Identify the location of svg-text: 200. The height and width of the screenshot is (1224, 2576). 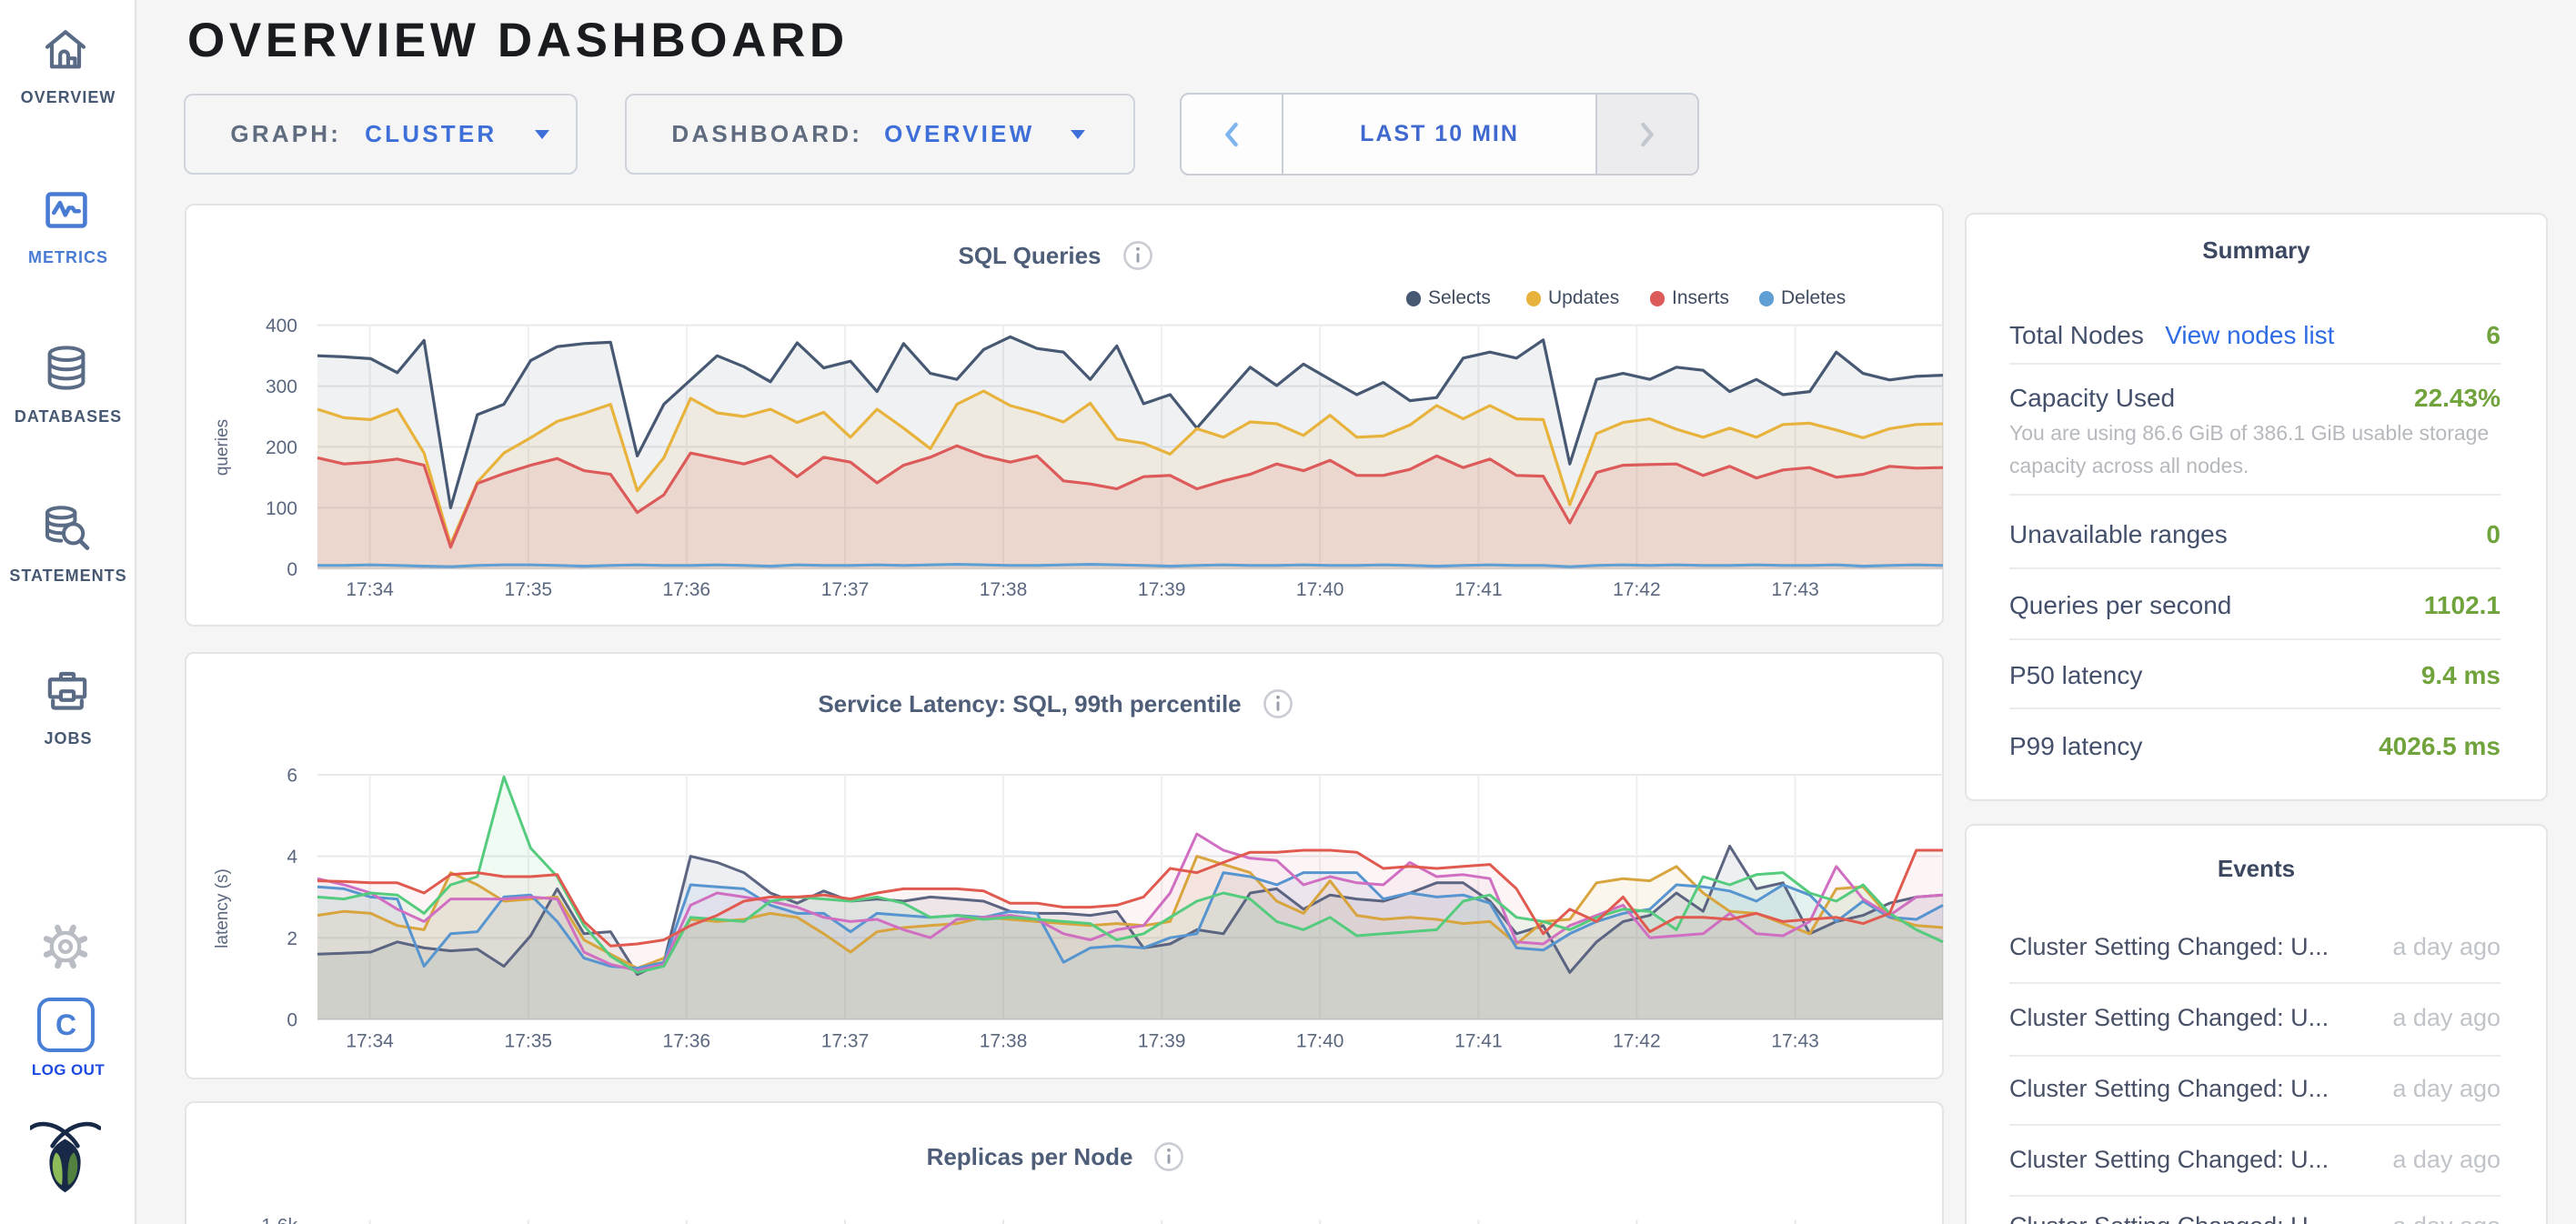
(281, 448).